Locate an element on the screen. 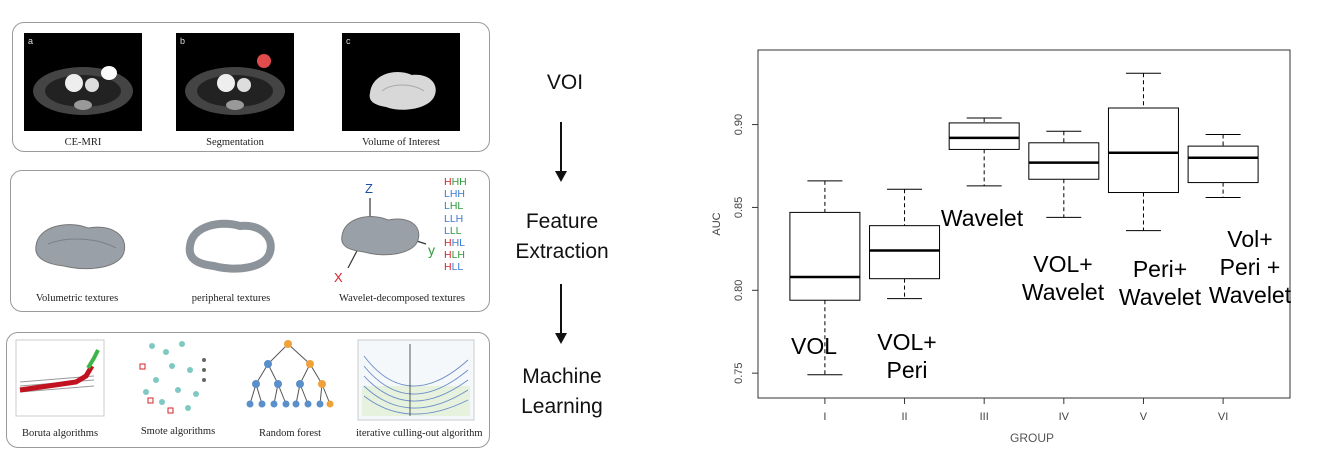 Image resolution: width=1328 pixels, height=470 pixels. caption-voi: Volume of Interest is located at coordinates (401, 142).